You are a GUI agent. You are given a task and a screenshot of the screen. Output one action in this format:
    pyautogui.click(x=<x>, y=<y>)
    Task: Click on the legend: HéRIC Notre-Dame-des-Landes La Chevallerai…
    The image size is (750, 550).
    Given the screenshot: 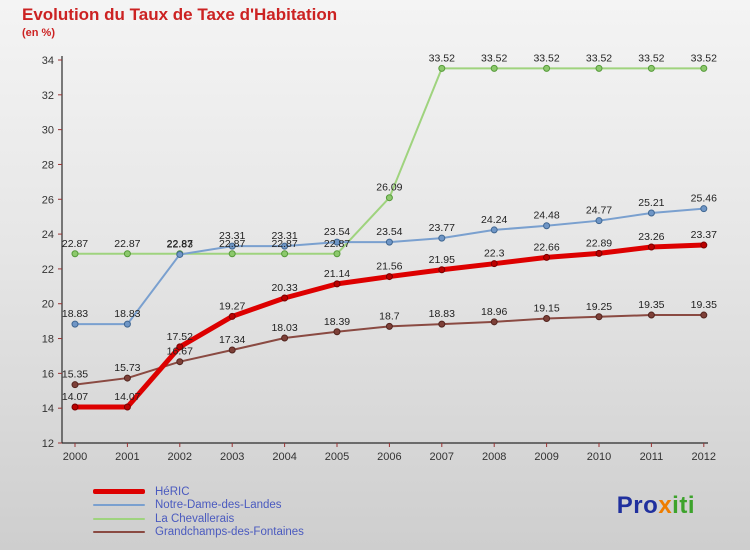 What is the action you would take?
    pyautogui.click(x=198, y=512)
    